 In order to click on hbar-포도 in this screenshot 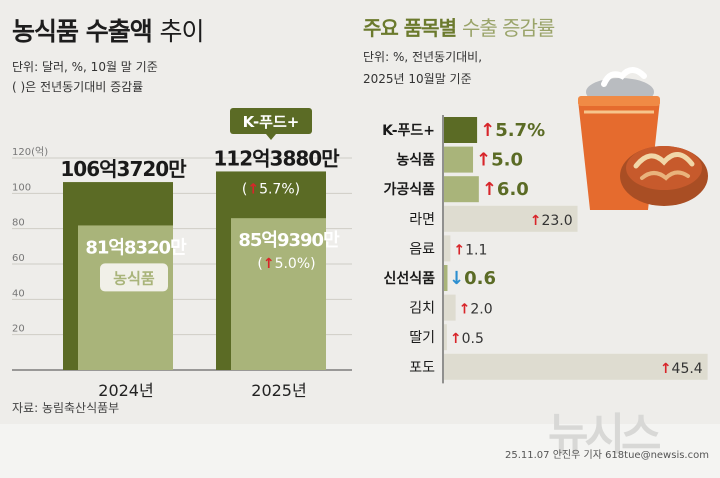, I will do `click(576, 366)`.